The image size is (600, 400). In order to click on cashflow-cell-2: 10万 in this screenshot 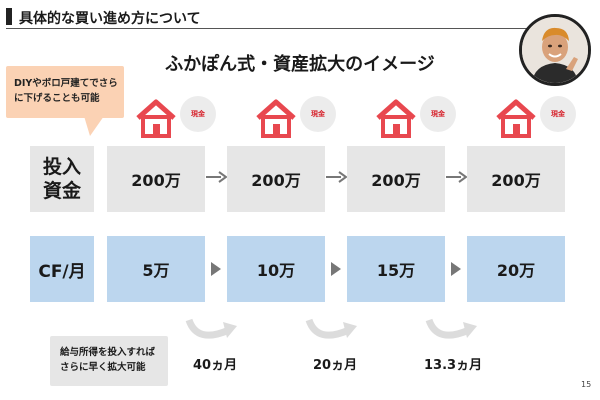, I will do `click(276, 269)`.